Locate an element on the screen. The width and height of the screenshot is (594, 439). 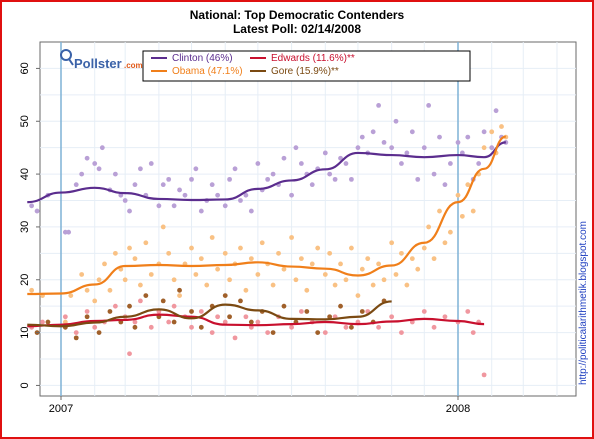
y-tick-label: 60 is located at coordinates (25, 68).